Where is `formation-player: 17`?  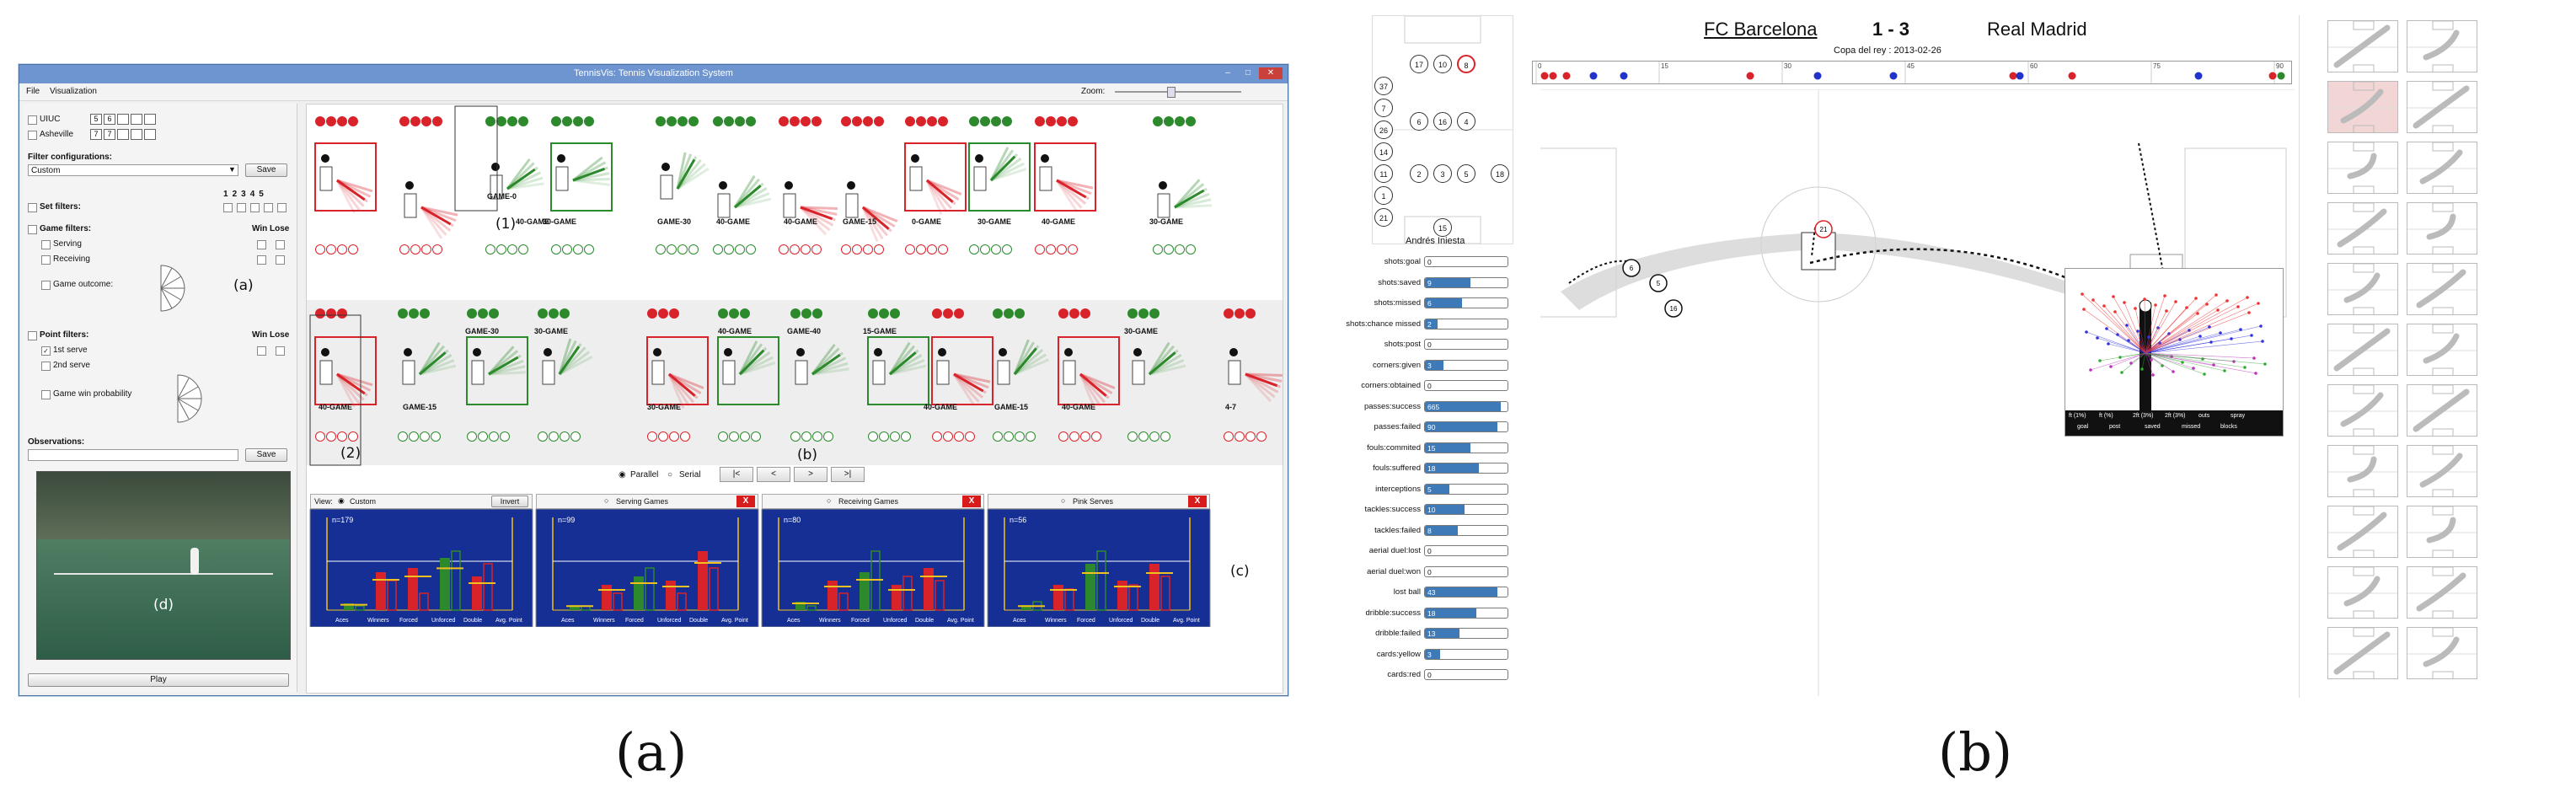
formation-player: 17 is located at coordinates (1419, 64).